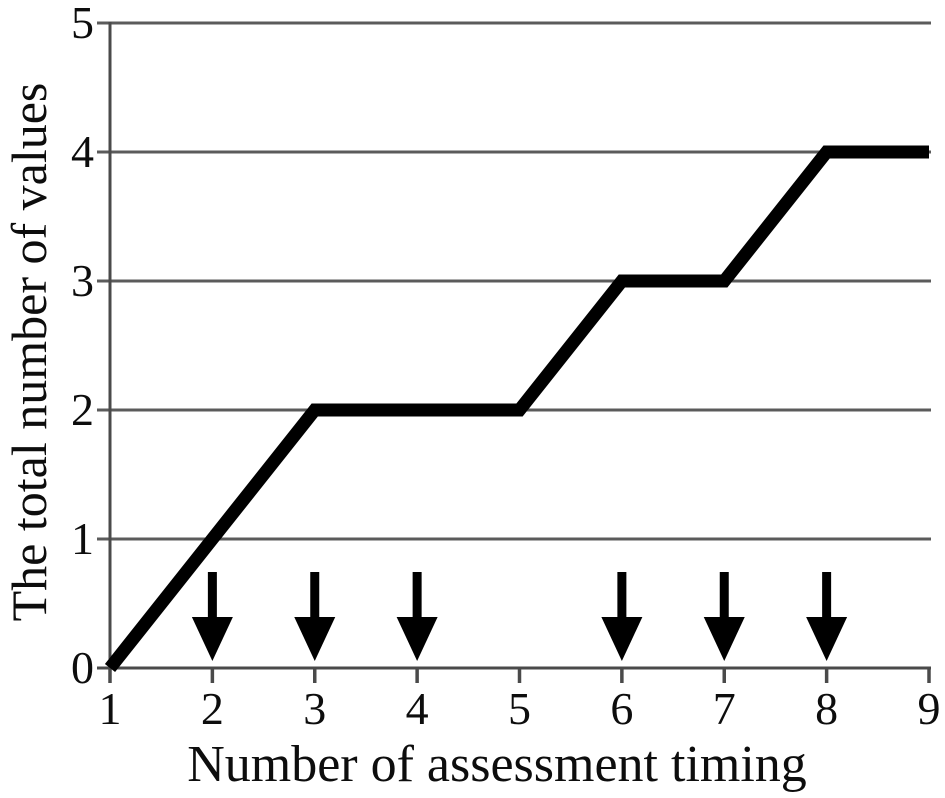  What do you see at coordinates (314, 708) in the screenshot?
I see `x-tick-label: 3` at bounding box center [314, 708].